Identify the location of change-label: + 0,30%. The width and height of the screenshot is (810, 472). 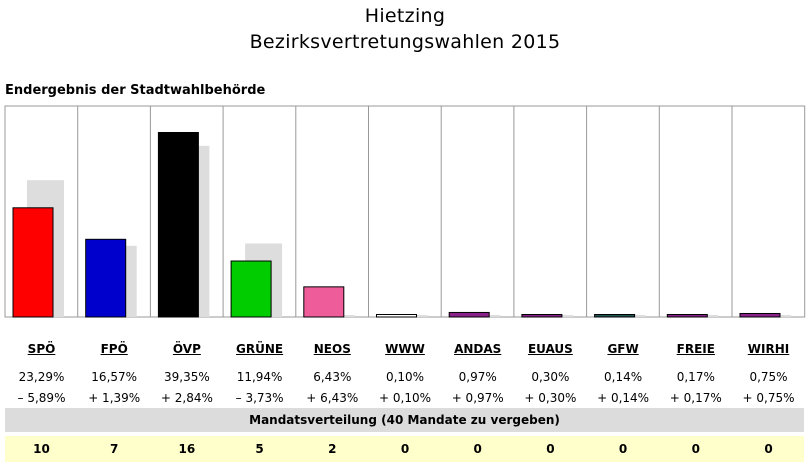
(550, 398).